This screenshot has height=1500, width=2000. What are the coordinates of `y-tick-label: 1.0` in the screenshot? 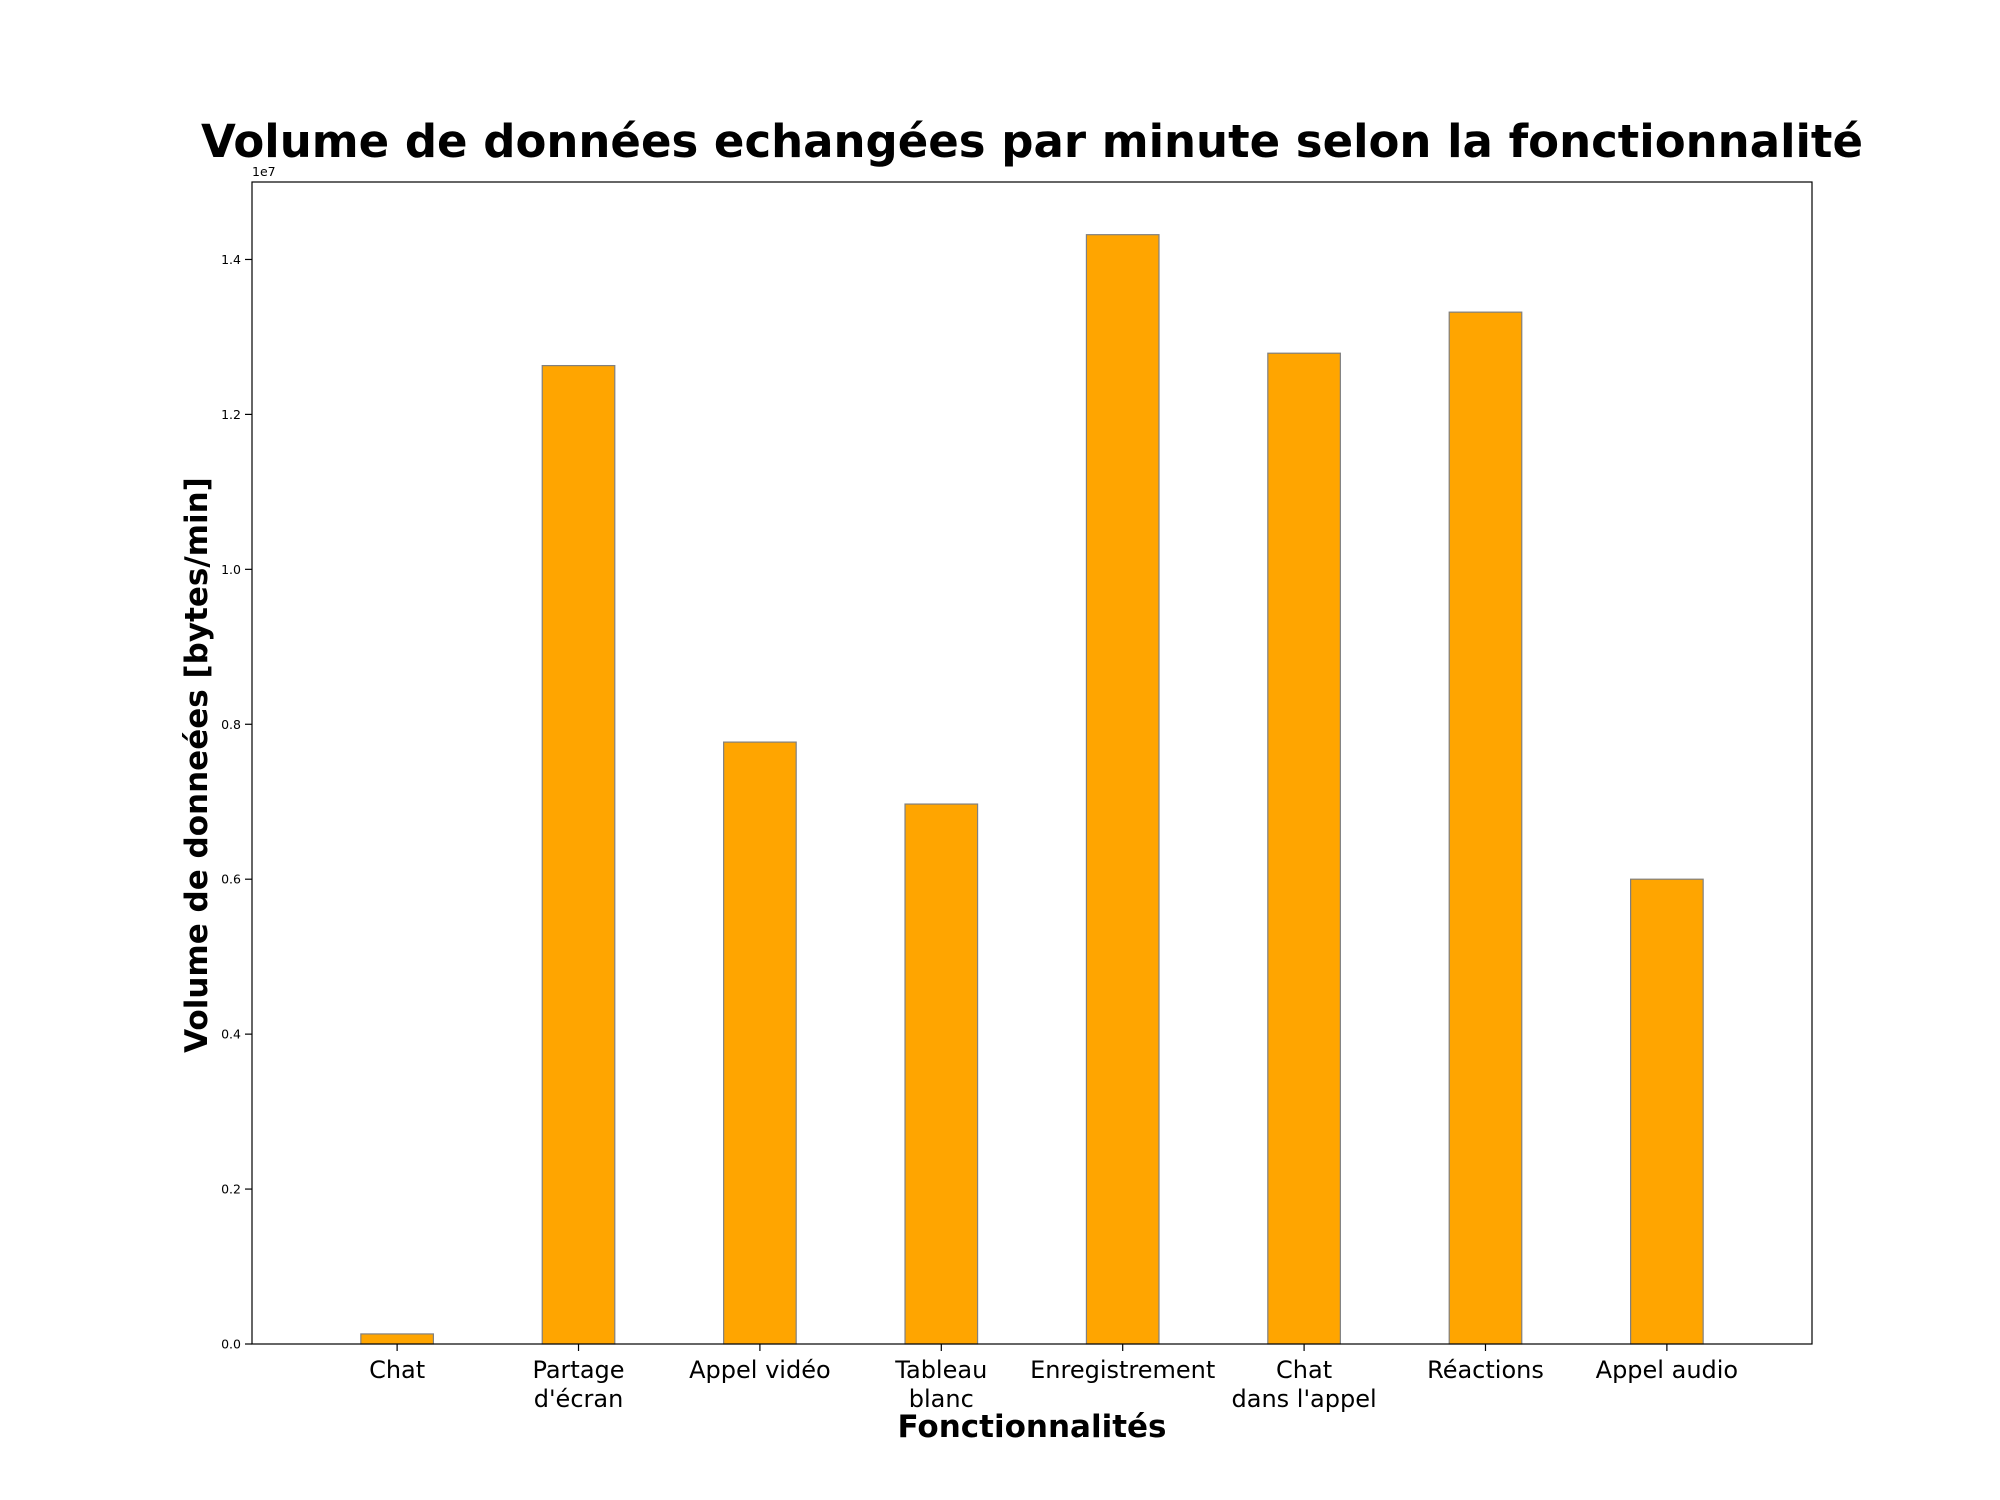 It's located at (231, 569).